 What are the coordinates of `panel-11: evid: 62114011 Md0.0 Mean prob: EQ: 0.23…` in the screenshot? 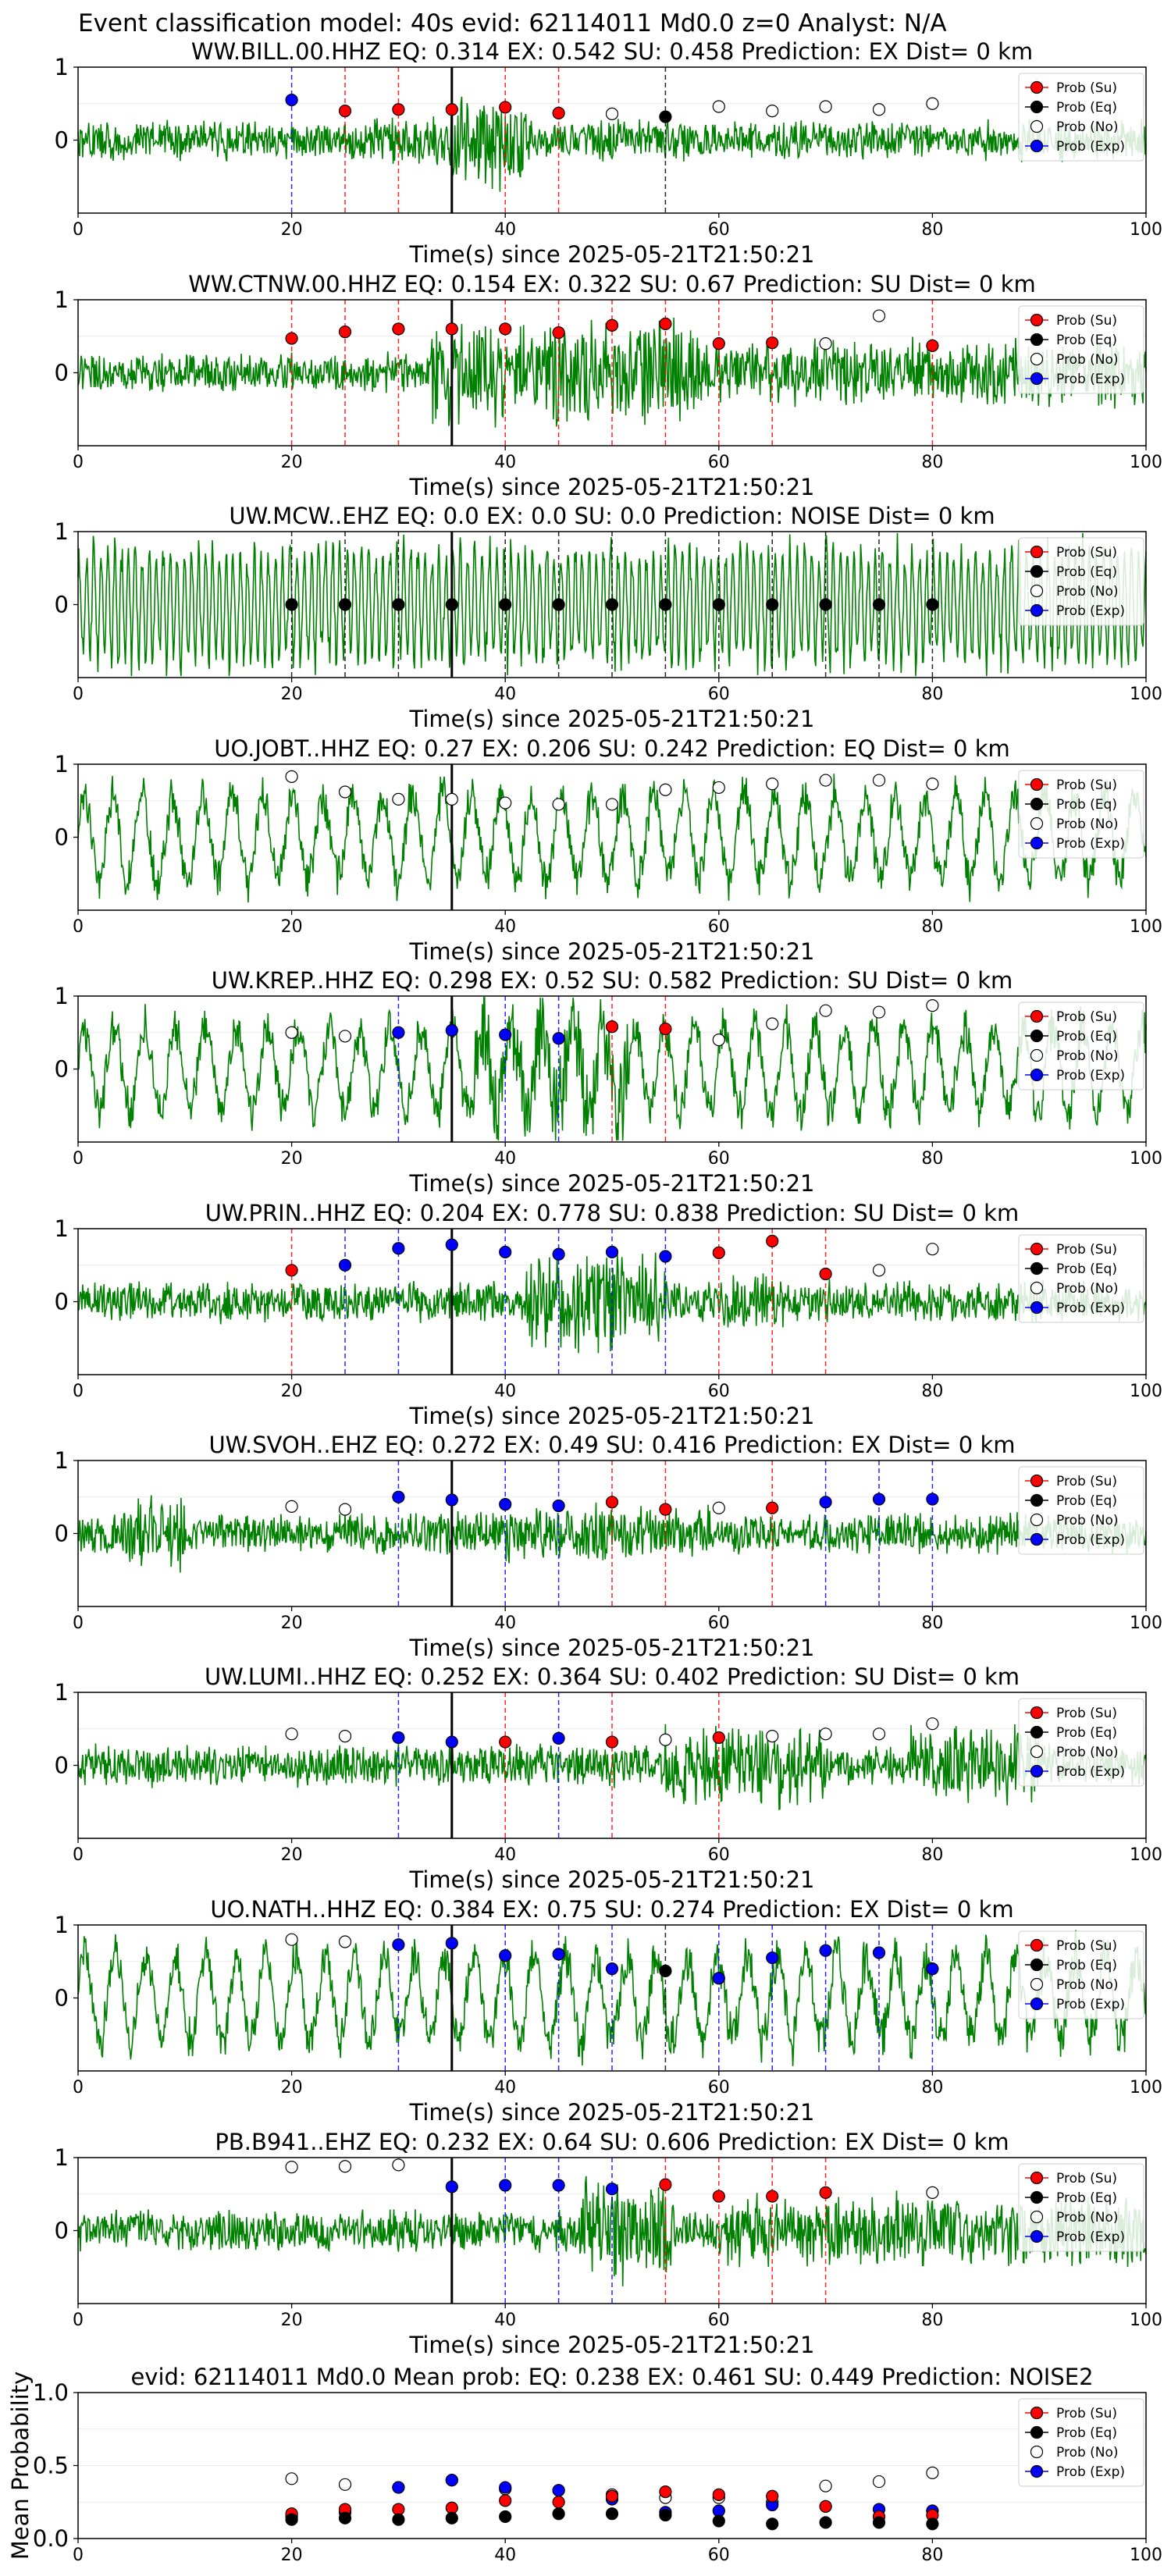 It's located at (584, 2464).